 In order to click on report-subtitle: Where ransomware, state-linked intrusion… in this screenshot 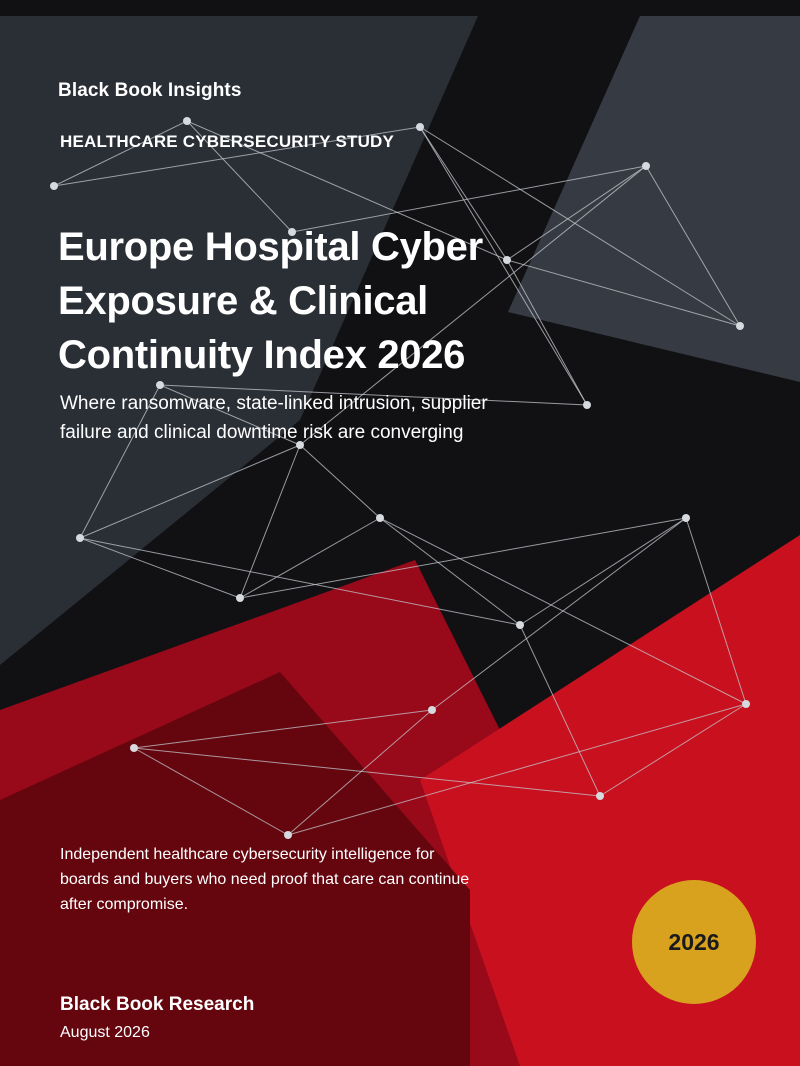, I will do `click(300, 418)`.